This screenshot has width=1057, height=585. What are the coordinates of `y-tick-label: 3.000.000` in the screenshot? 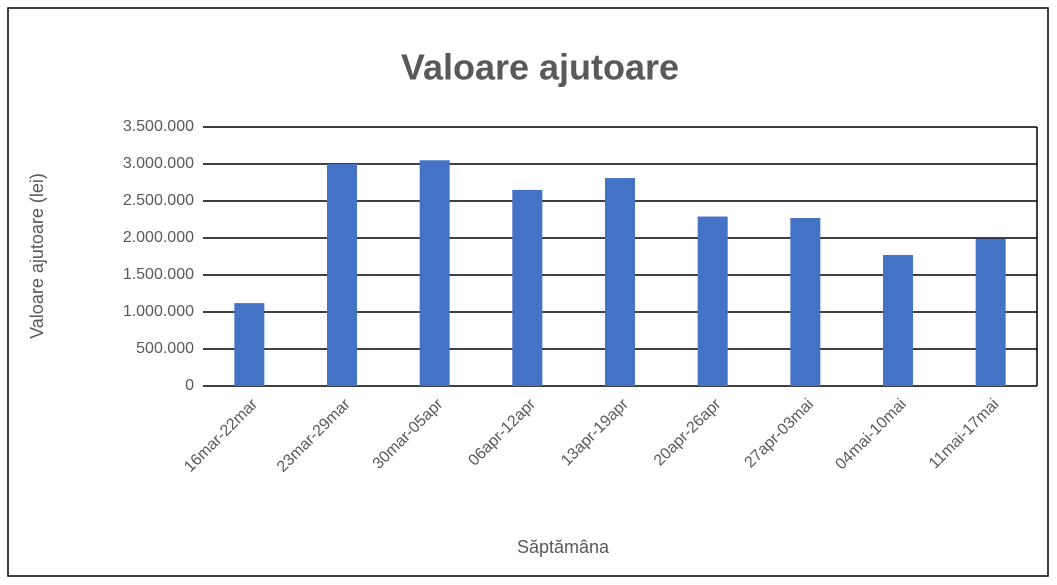 It's located at (158, 163).